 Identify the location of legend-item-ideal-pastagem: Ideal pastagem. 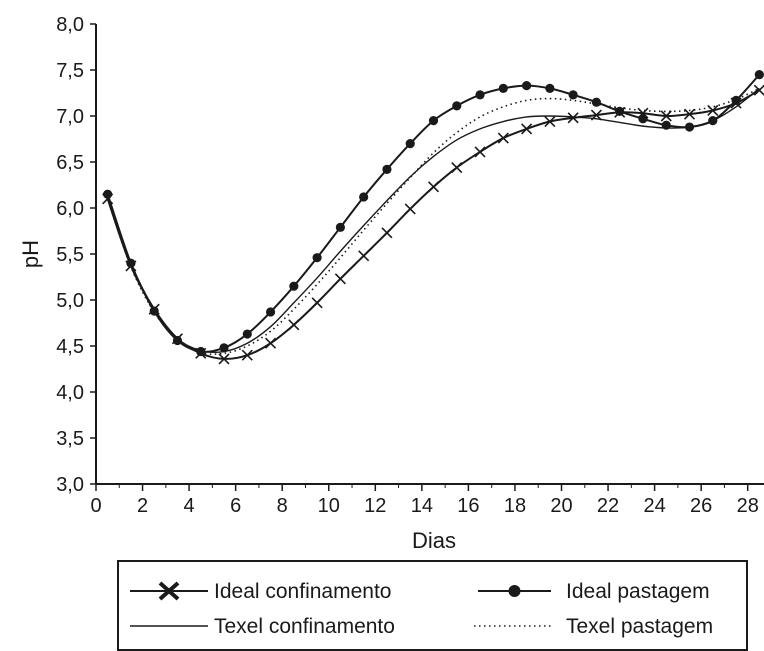
(594, 591).